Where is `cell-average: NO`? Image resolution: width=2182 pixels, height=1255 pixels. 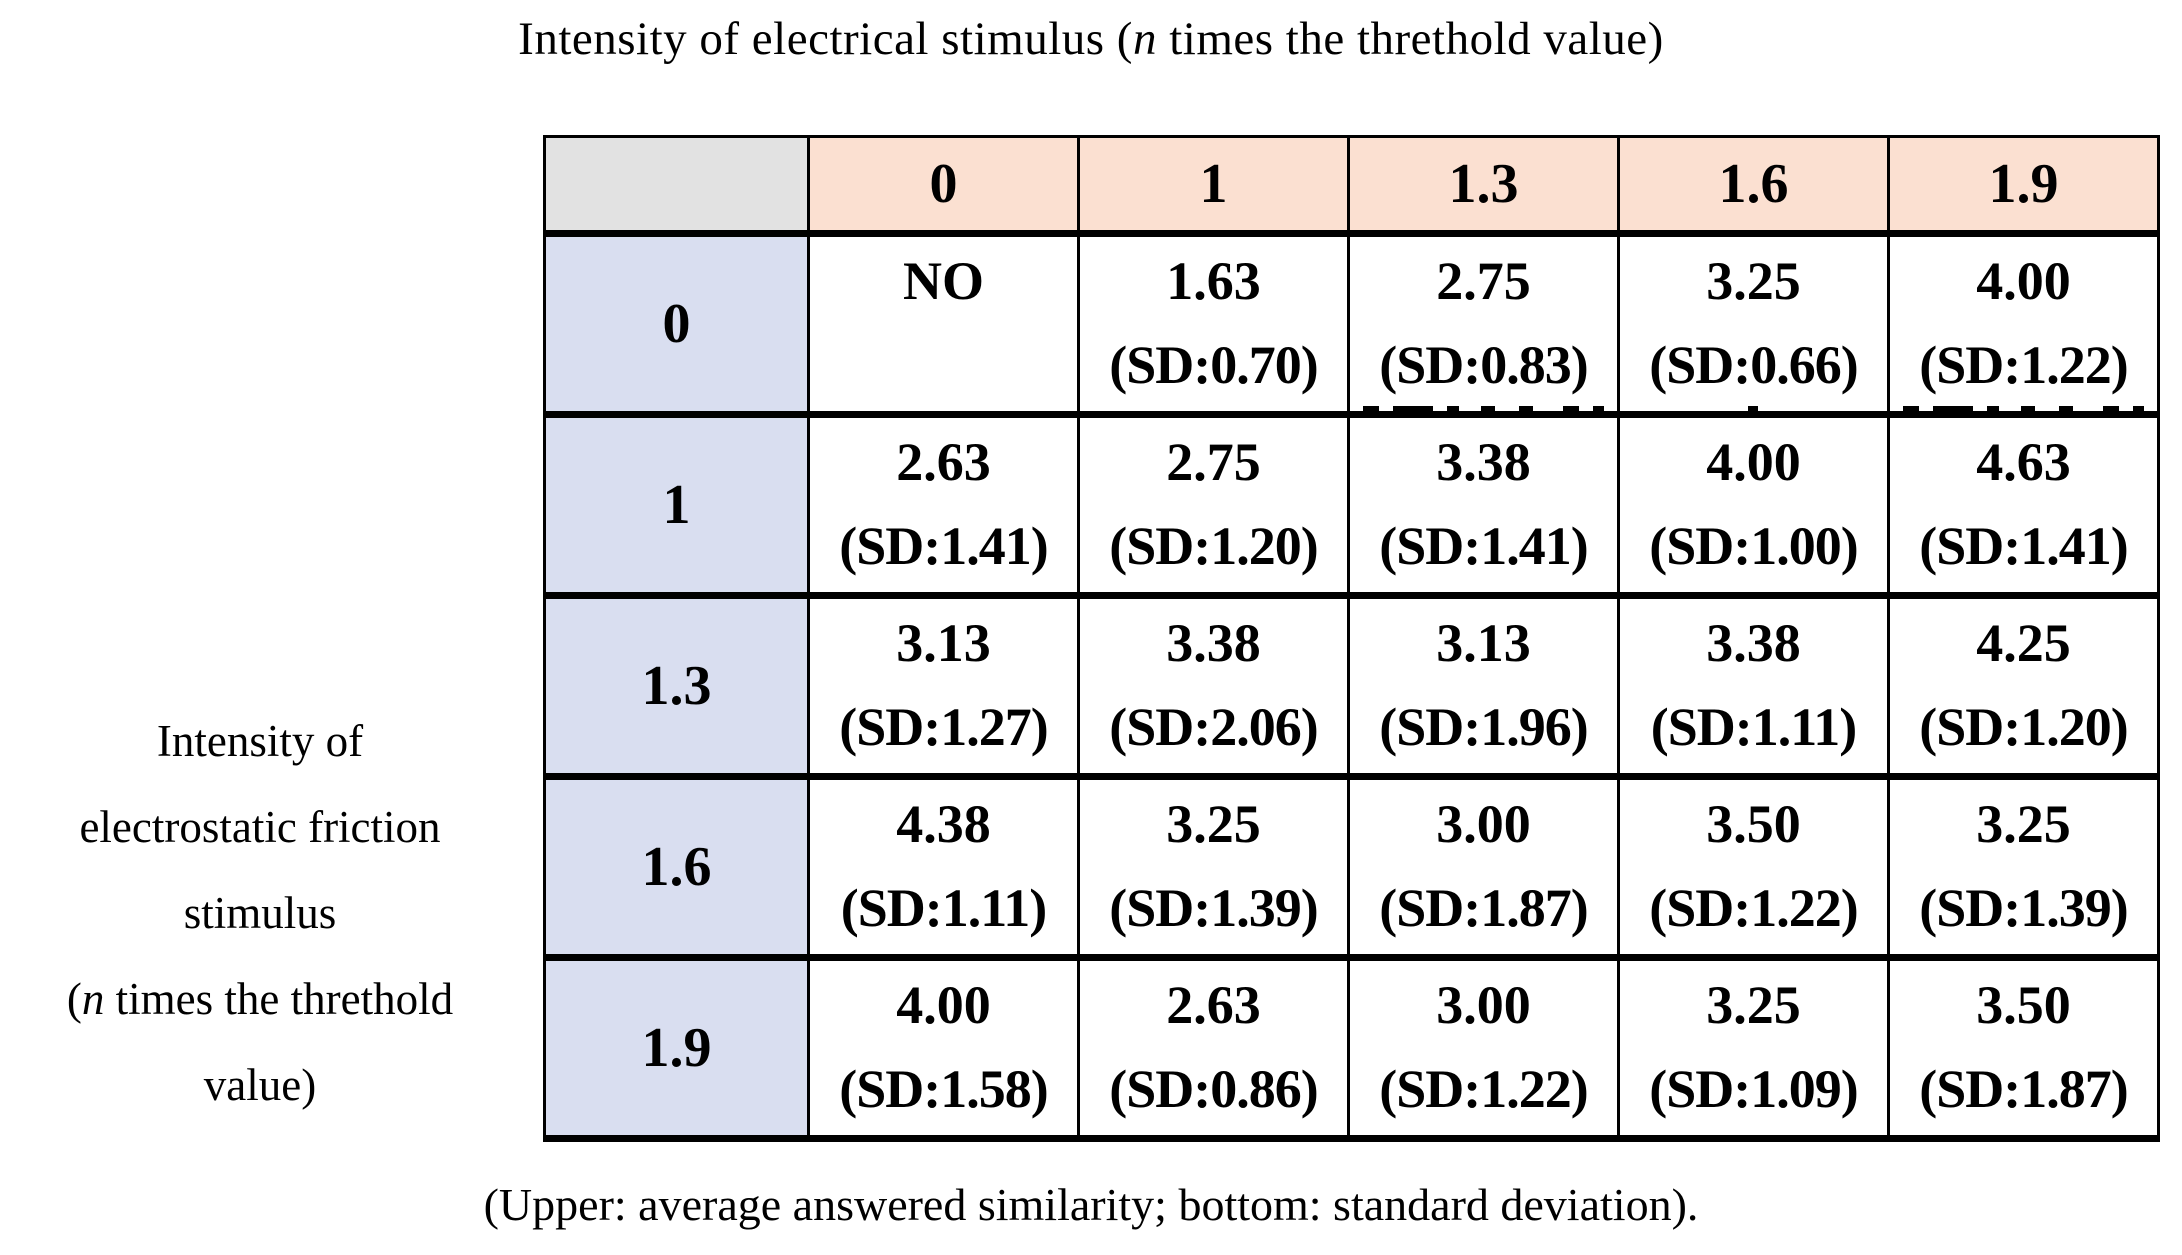 cell-average: NO is located at coordinates (943, 281).